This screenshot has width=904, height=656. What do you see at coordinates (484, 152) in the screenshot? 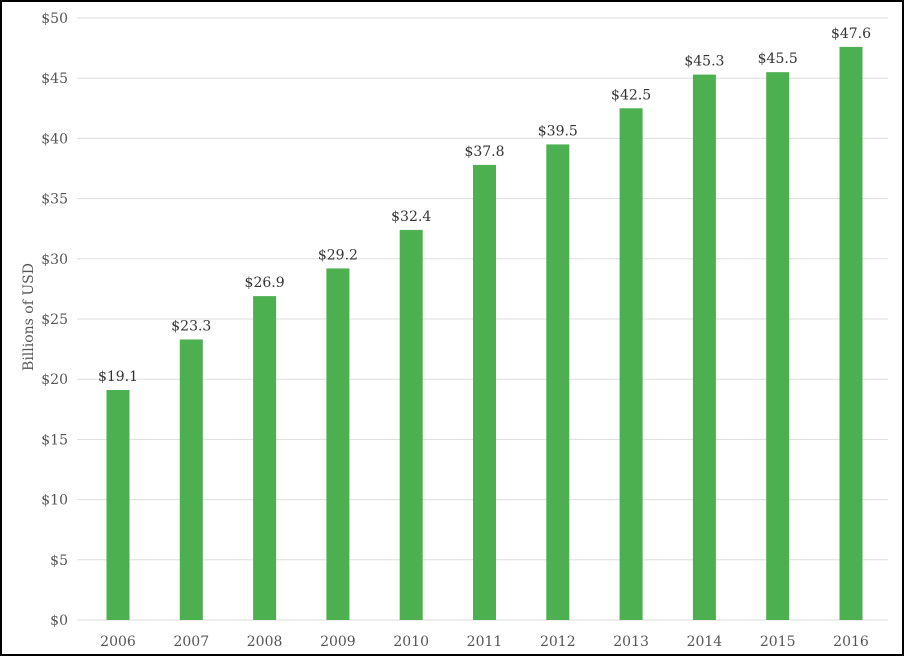
I see `data-label: $37.8` at bounding box center [484, 152].